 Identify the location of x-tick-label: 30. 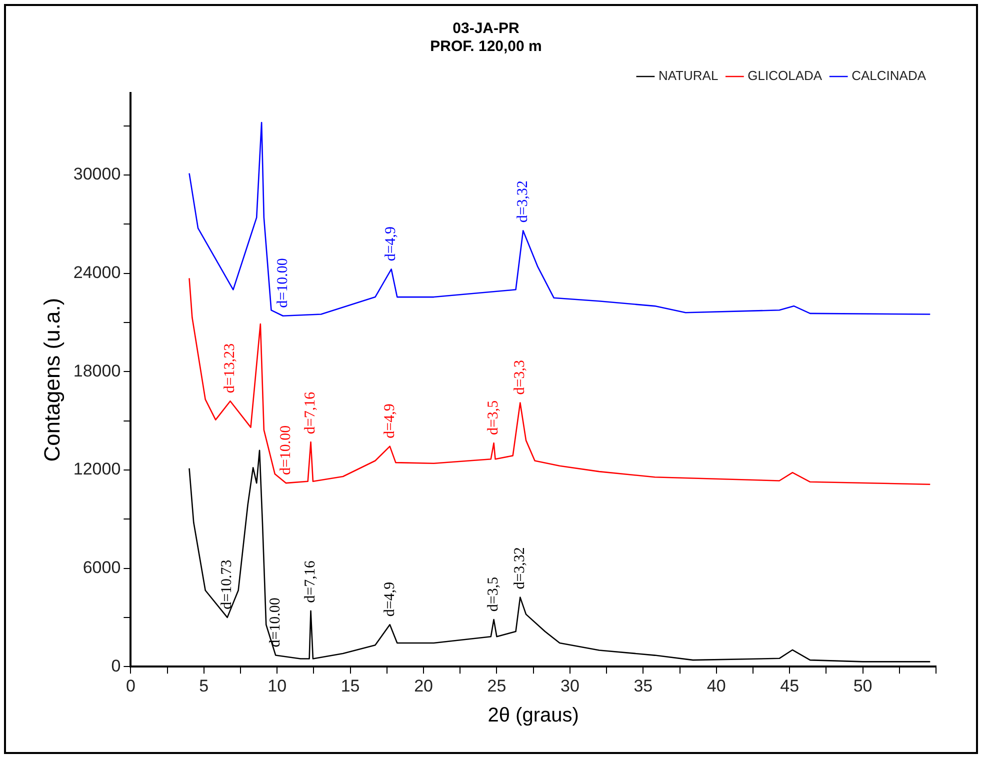
(570, 686).